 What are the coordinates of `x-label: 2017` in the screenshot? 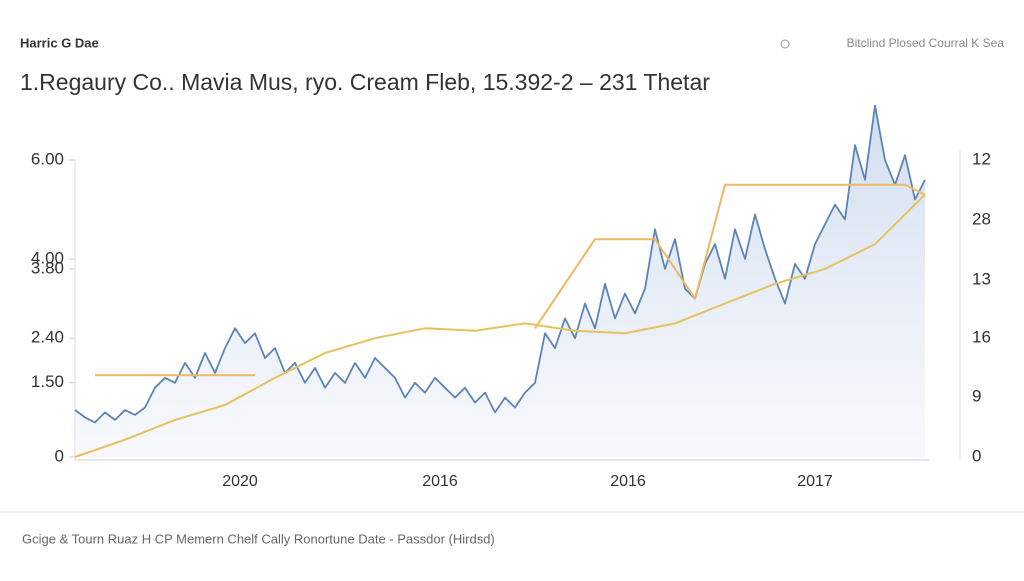 It's located at (815, 481).